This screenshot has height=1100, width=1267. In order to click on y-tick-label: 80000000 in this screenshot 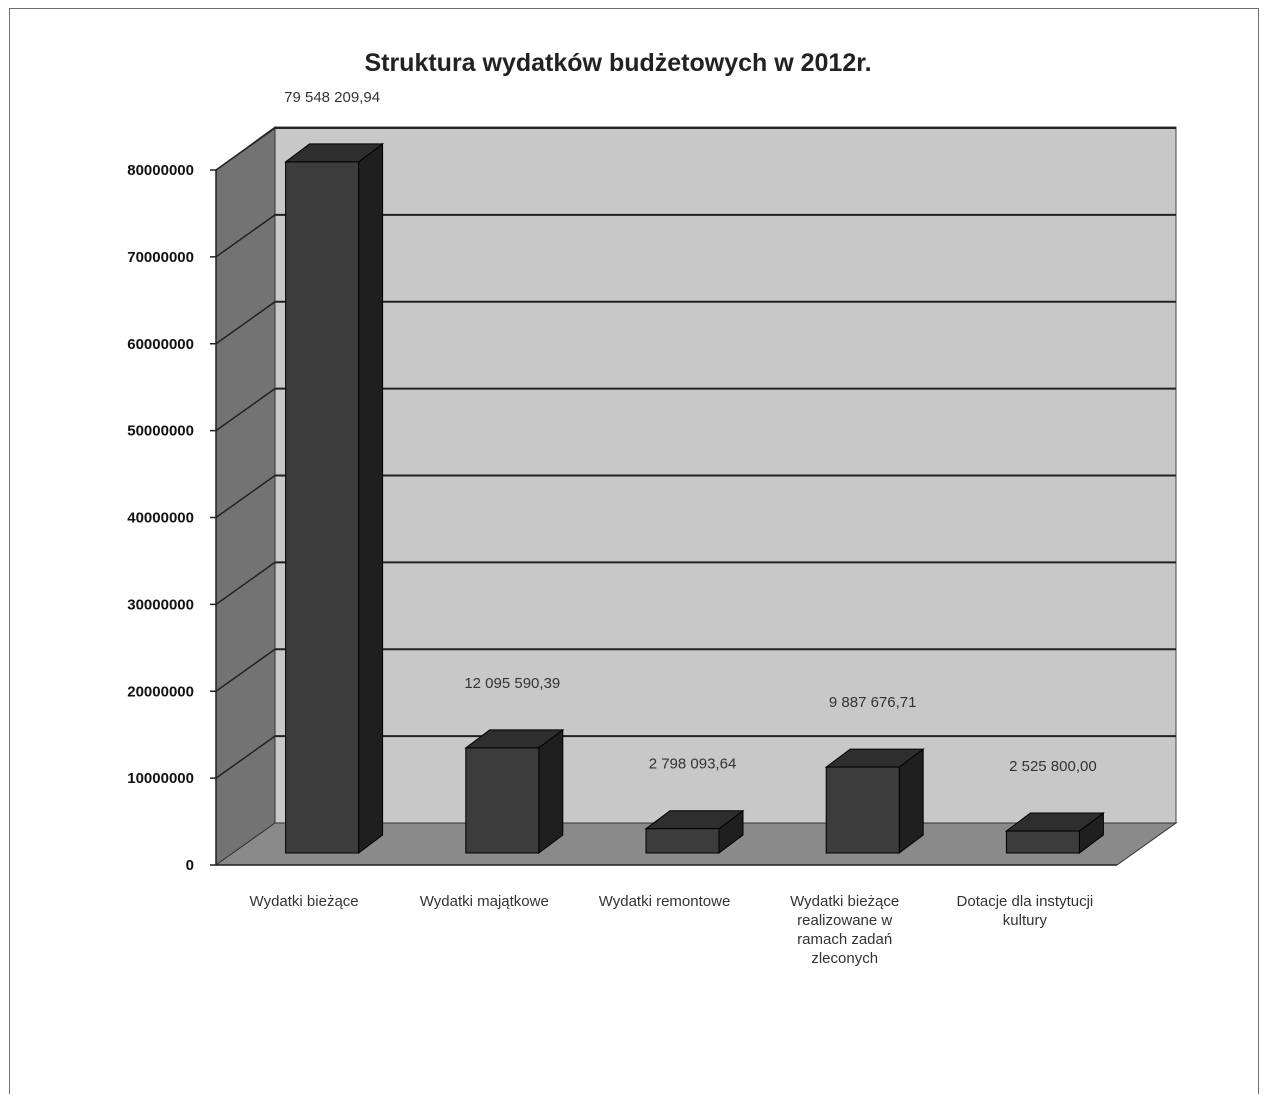, I will do `click(160, 170)`.